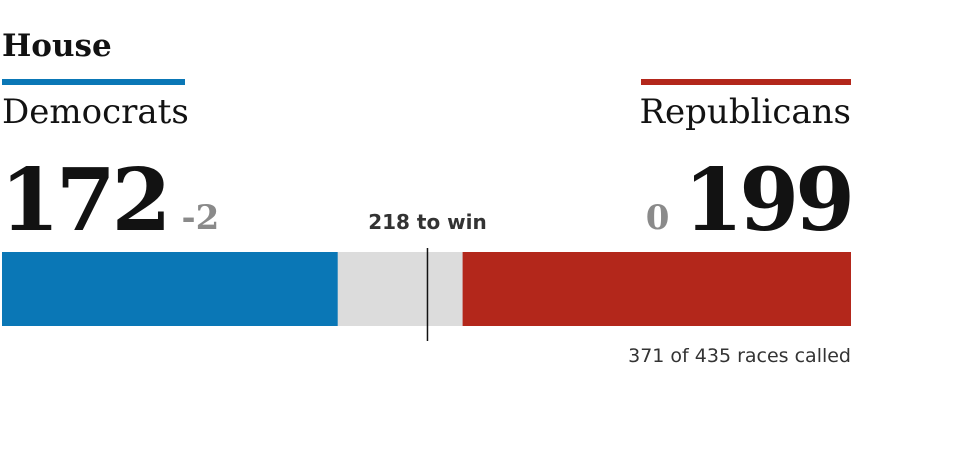 The width and height of the screenshot is (960, 474). Describe the element at coordinates (95, 112) in the screenshot. I see `party-name: Democrats` at that location.